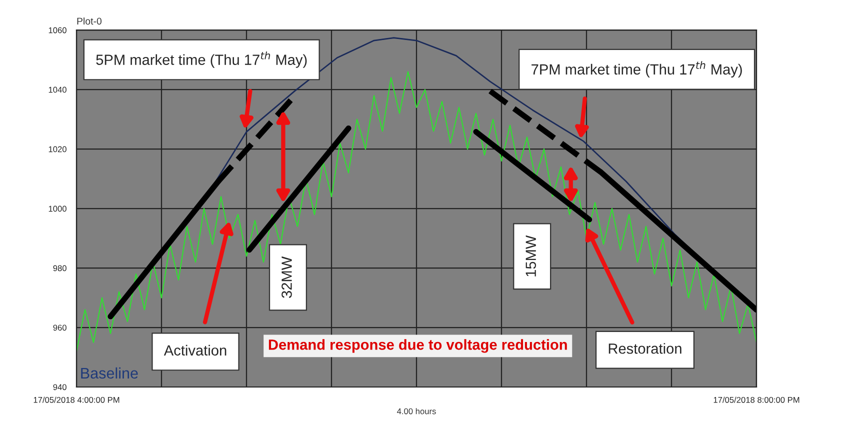  I want to click on annotation: Restoration, so click(645, 348).